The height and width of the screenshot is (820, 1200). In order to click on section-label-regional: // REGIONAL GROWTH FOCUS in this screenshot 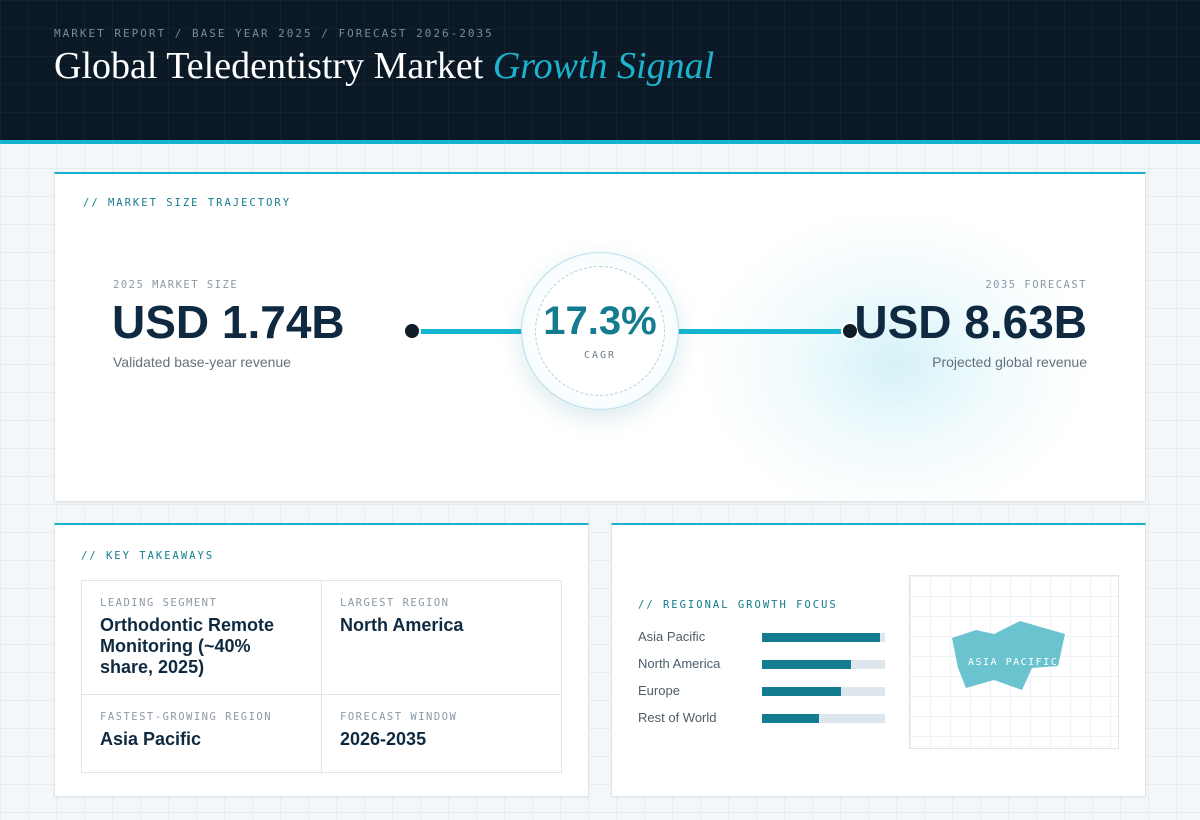, I will do `click(738, 605)`.